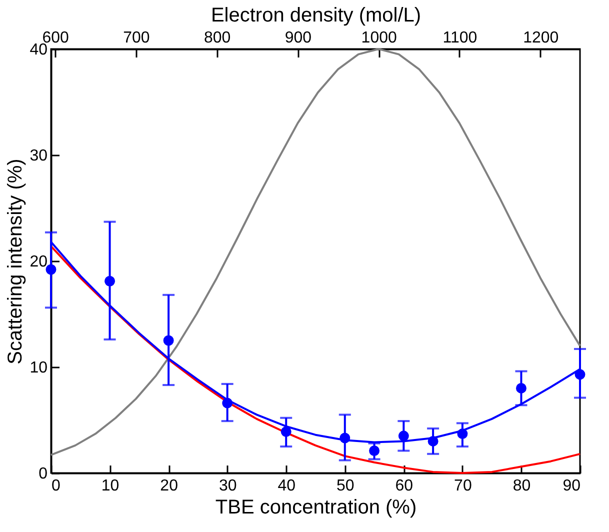  Describe the element at coordinates (316, 507) in the screenshot. I see `x-axis-title: TBE concentration (%)` at that location.